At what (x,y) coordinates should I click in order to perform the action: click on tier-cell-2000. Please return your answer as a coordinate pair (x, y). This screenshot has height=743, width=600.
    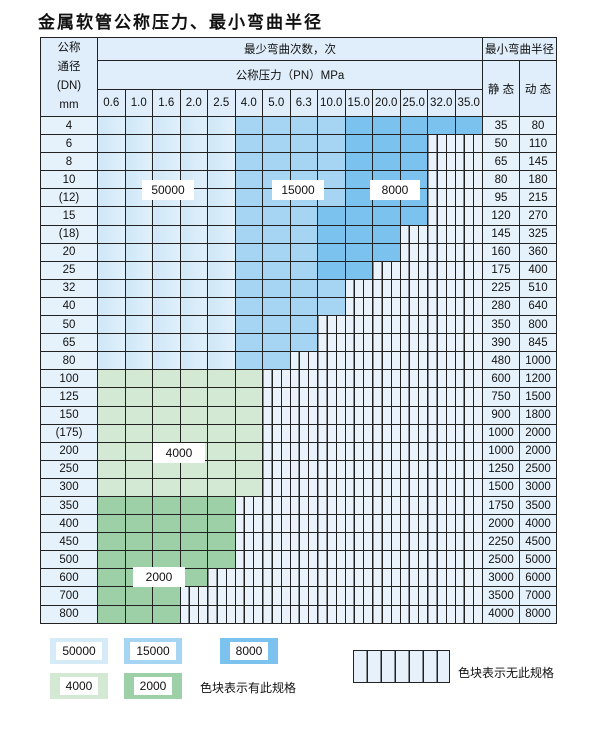
    Looking at the image, I should click on (221, 542).